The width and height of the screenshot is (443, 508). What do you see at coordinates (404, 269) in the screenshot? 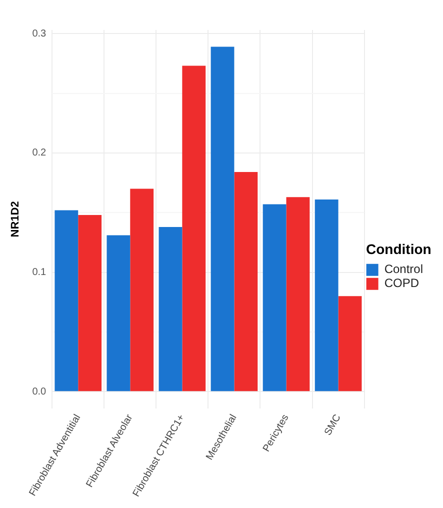
I see `legend-label: Control` at bounding box center [404, 269].